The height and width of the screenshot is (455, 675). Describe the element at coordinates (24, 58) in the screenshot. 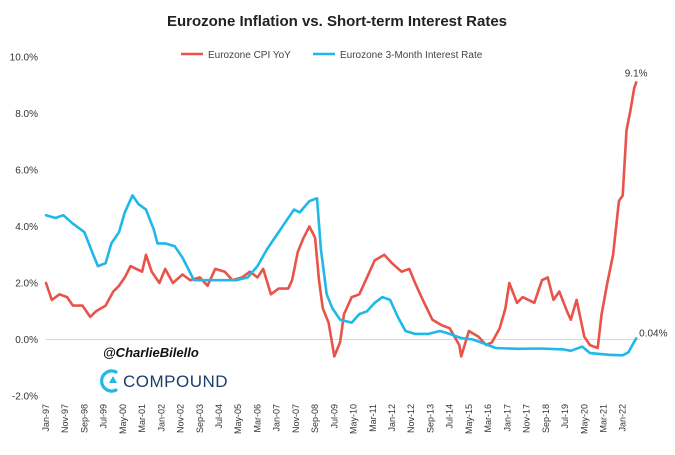

I see `y-tick-label: 10.0%` at that location.